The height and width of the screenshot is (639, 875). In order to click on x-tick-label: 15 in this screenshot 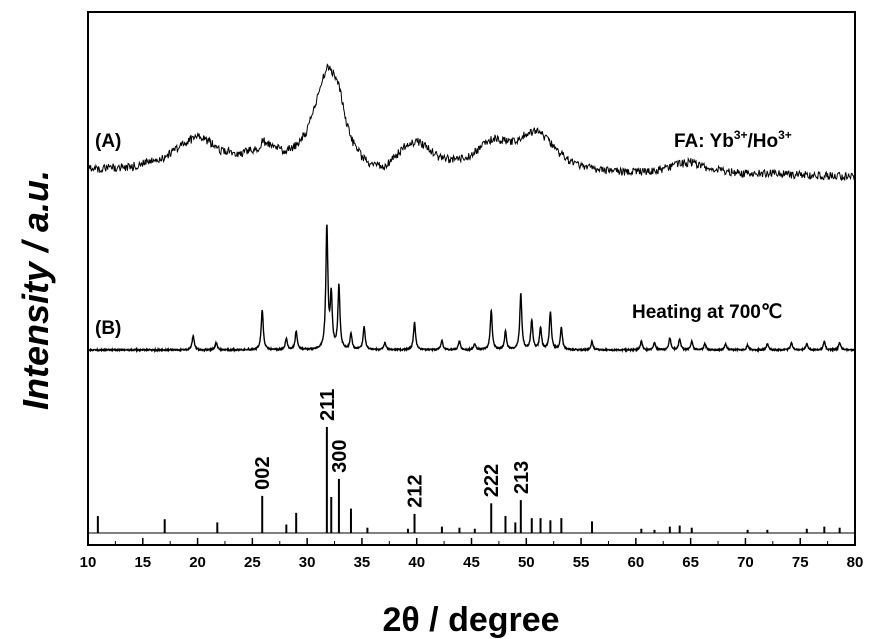, I will do `click(142, 562)`.